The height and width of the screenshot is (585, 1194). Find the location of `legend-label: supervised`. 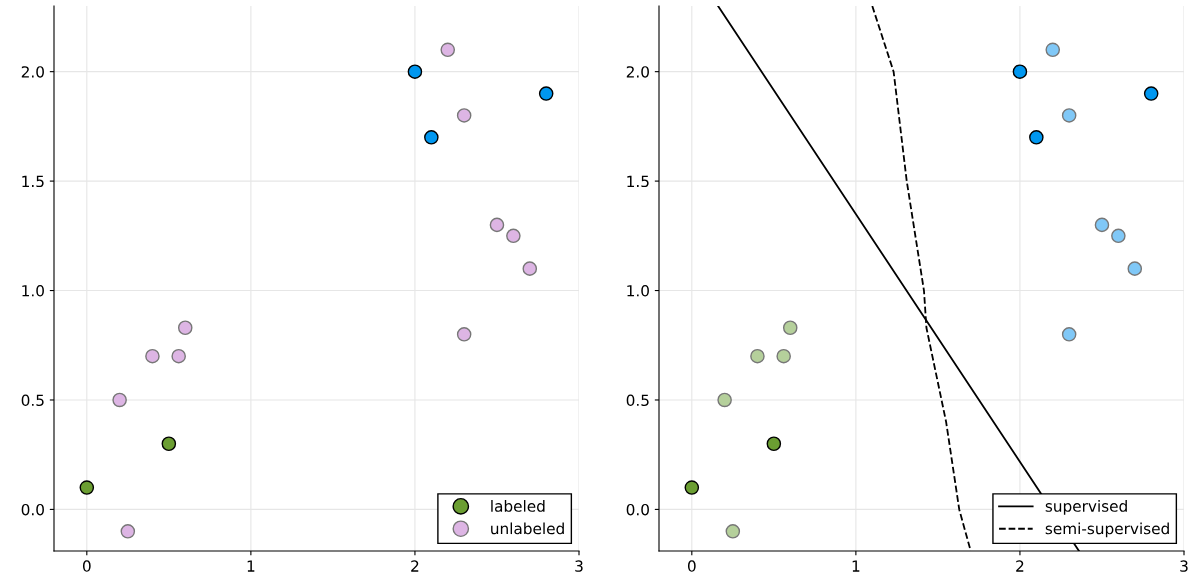

legend-label: supervised is located at coordinates (1086, 507).